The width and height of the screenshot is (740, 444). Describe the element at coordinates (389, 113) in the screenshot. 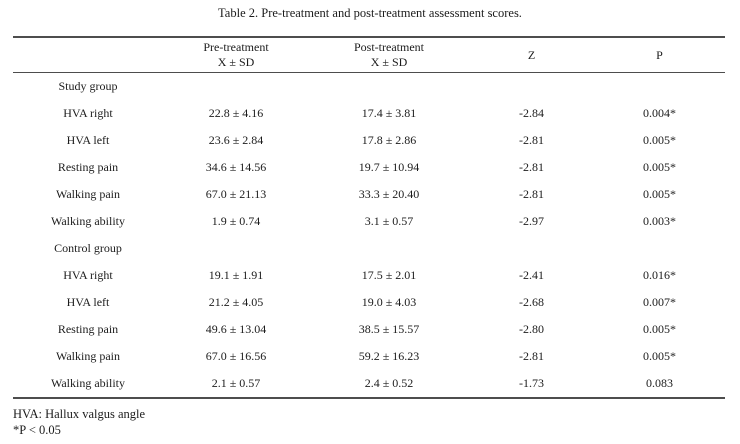

I see `post-value-cell: 17.4 ± 3.81` at that location.